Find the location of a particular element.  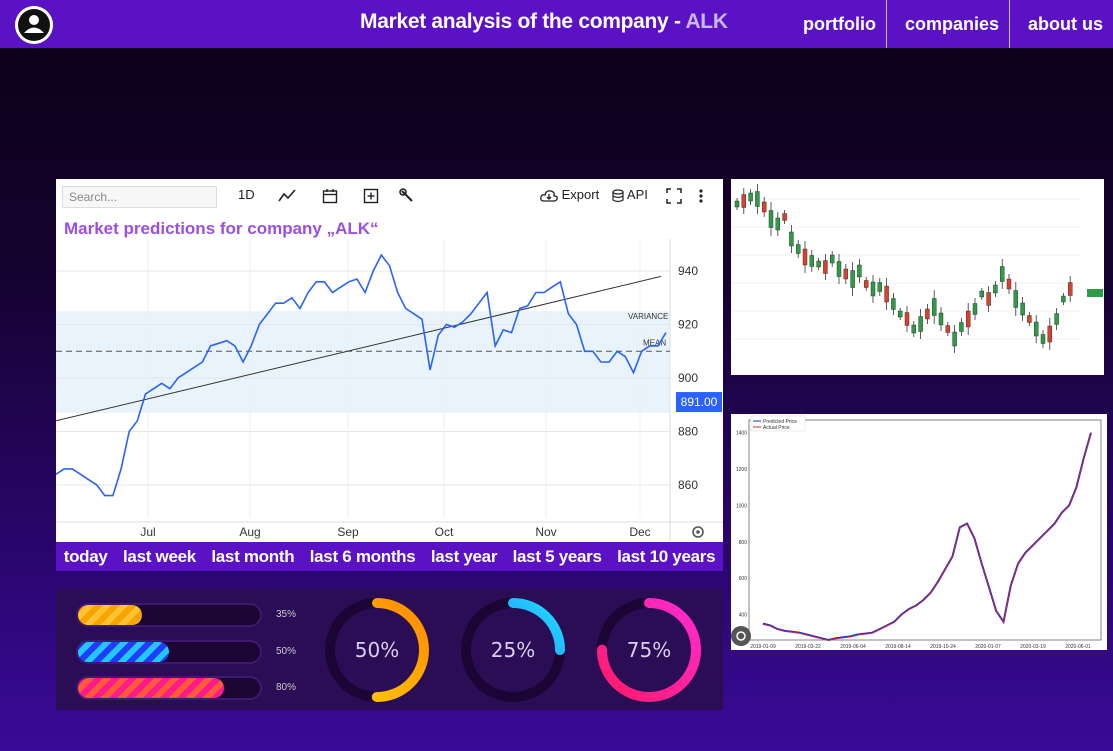

period-last-month: last month is located at coordinates (253, 556).